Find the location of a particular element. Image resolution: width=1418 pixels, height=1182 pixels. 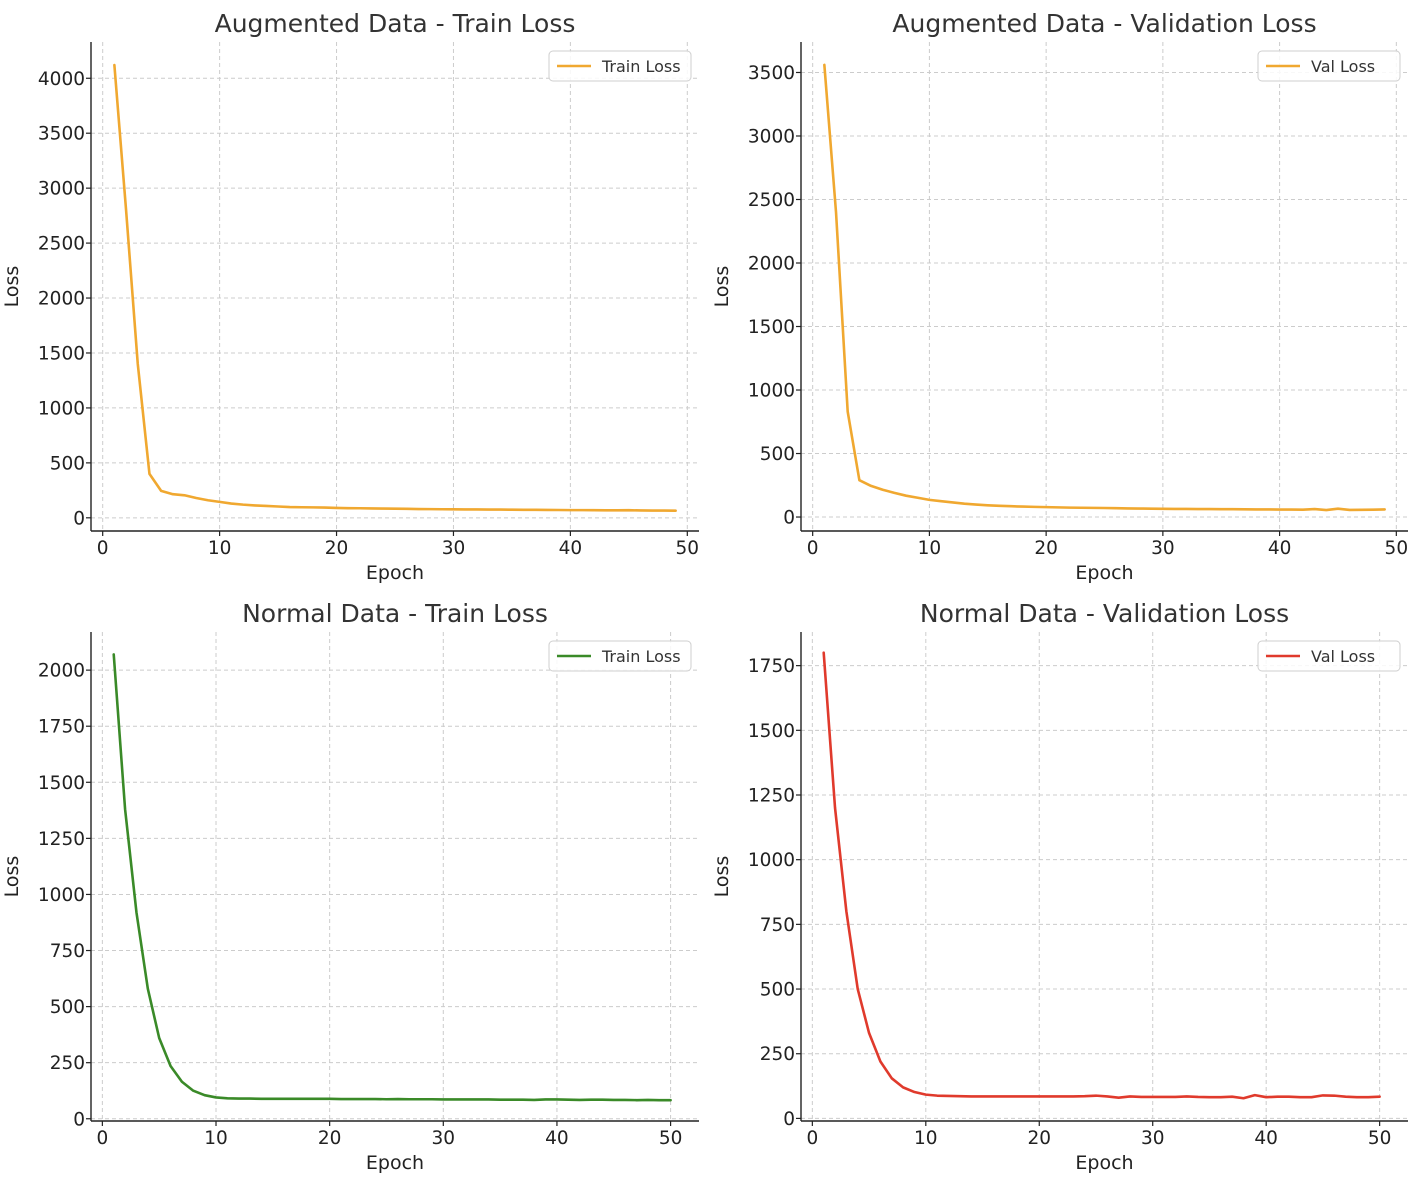

series-line is located at coordinates (1101, 875).